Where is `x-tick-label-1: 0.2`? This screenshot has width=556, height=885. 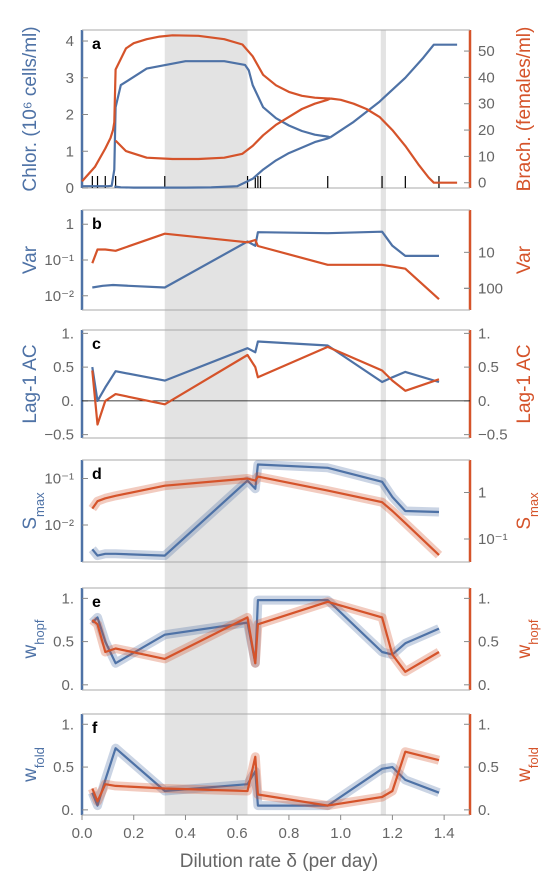 x-tick-label-1: 0.2 is located at coordinates (133, 833).